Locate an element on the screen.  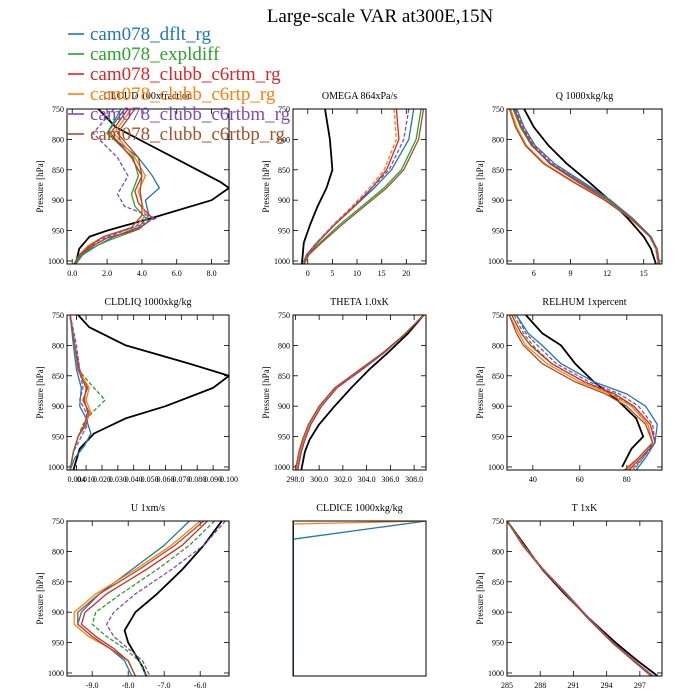
x-tick-label: 12 is located at coordinates (607, 273).